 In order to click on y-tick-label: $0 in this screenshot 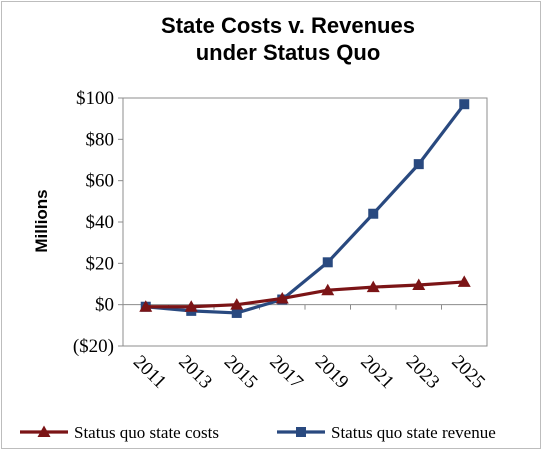, I will do `click(104, 305)`.